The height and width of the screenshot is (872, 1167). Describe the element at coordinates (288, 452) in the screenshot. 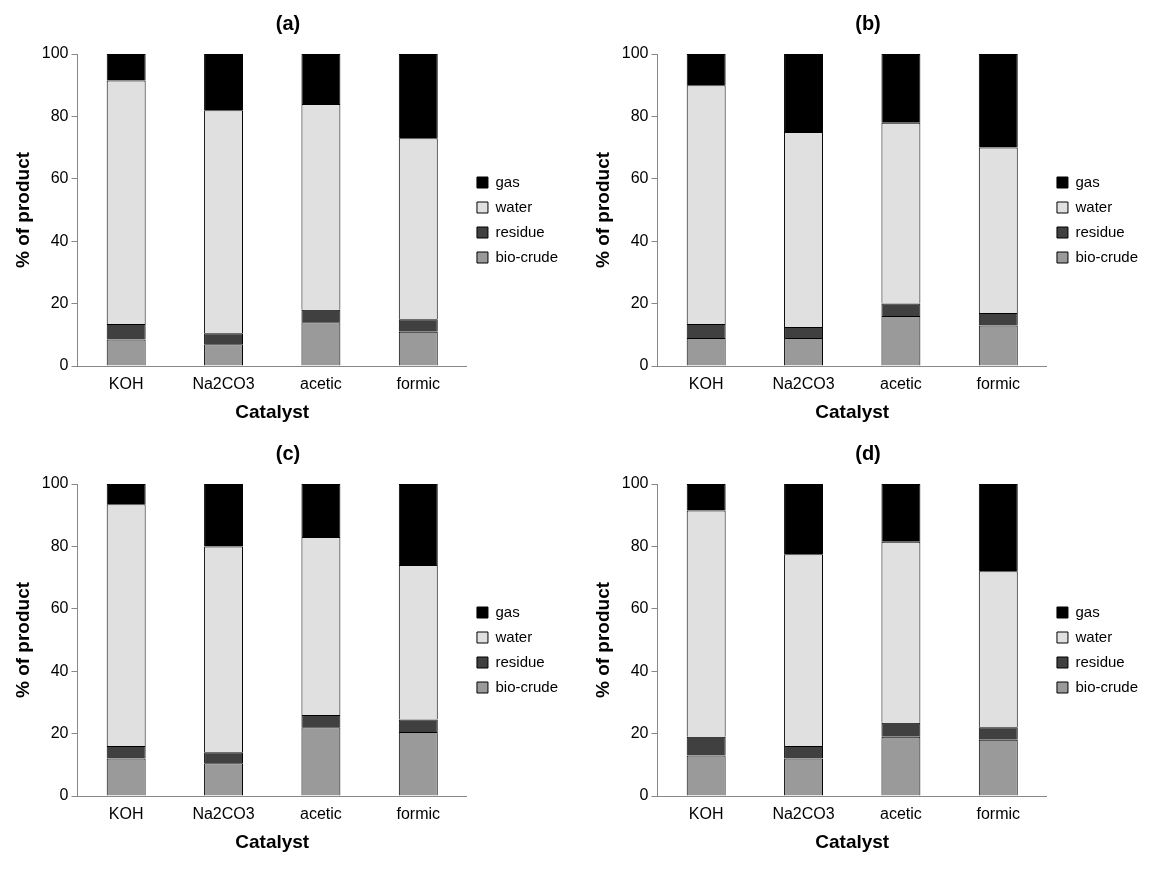

I see `chart-title: (c)` at that location.